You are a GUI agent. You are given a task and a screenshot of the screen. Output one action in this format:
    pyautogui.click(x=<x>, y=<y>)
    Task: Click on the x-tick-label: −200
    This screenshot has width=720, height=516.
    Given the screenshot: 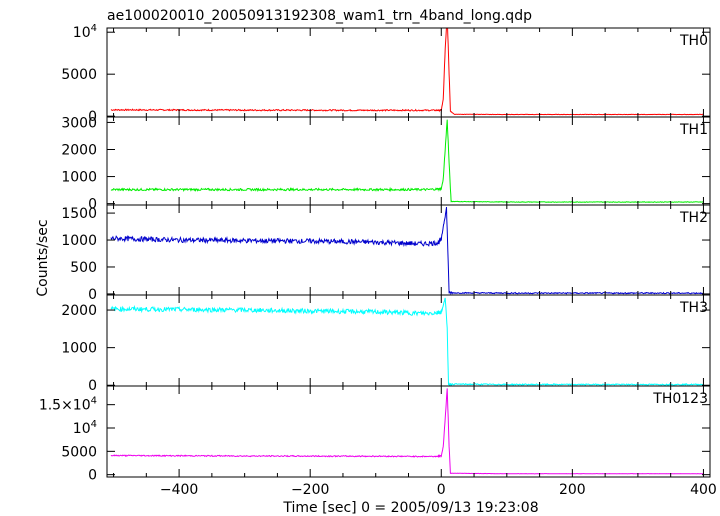 What is the action you would take?
    pyautogui.click(x=310, y=490)
    